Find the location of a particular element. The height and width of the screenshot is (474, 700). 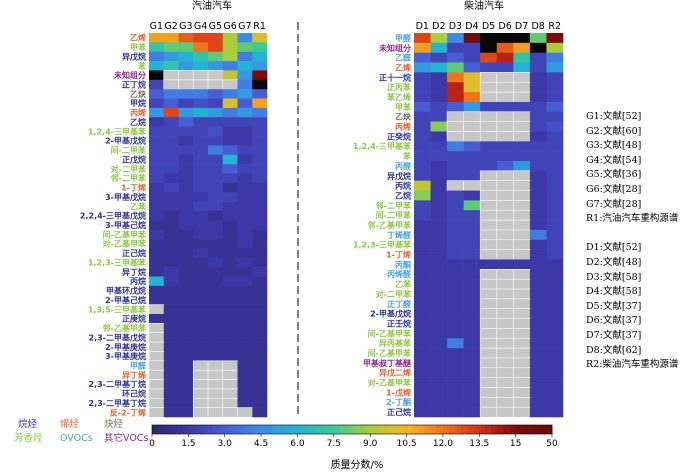

diesel-column-labels: D1 D2 D3 D4 D5 D6 D7 D8 R2 is located at coordinates (488, 26).